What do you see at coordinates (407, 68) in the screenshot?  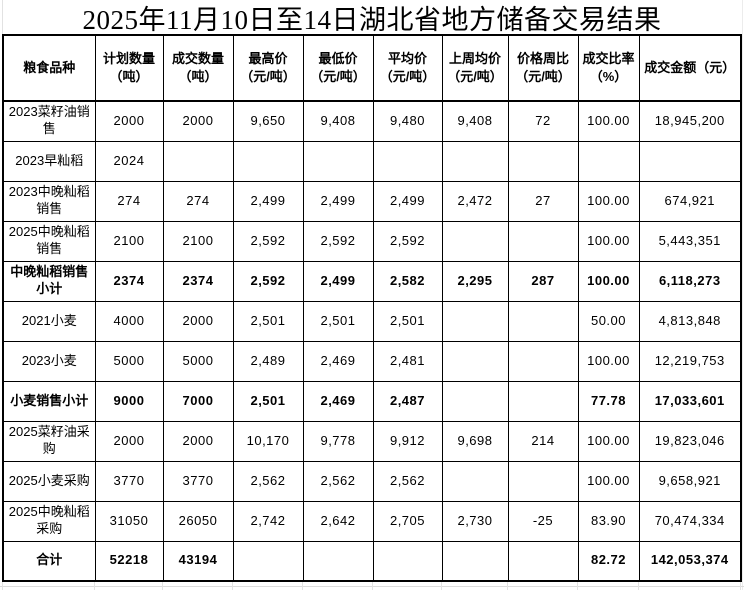 I see `column-header-avg-price: 平均价 （元/吨）` at bounding box center [407, 68].